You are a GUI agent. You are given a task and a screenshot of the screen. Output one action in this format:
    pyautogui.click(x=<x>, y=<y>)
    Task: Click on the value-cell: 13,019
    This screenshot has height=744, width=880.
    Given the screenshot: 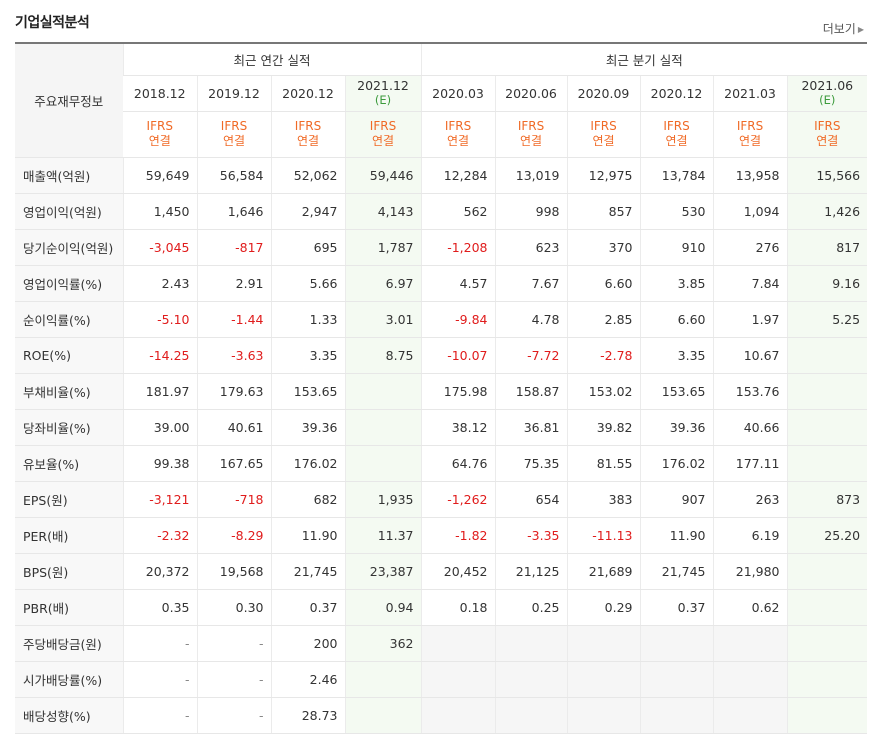 What is the action you would take?
    pyautogui.click(x=531, y=175)
    